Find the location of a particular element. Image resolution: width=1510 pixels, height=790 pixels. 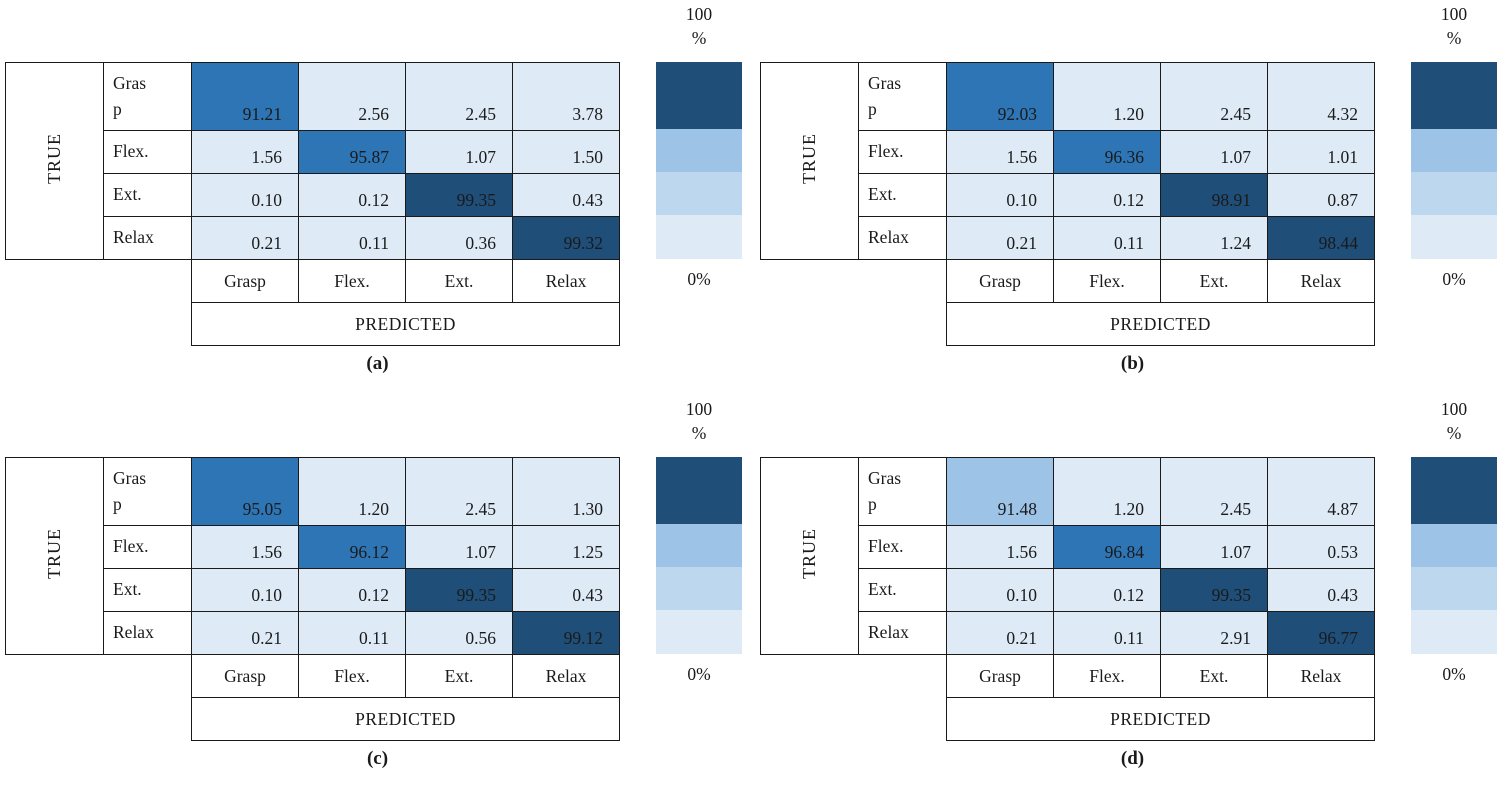

cell-grasp-flex: 2.56 is located at coordinates (352, 96).